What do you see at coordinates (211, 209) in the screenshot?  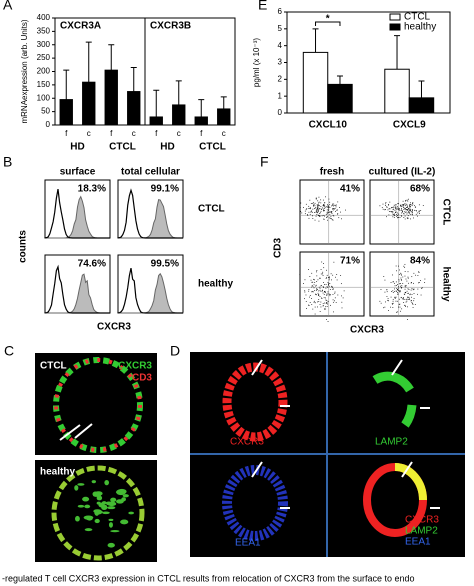 I see `row-label: CTCL` at bounding box center [211, 209].